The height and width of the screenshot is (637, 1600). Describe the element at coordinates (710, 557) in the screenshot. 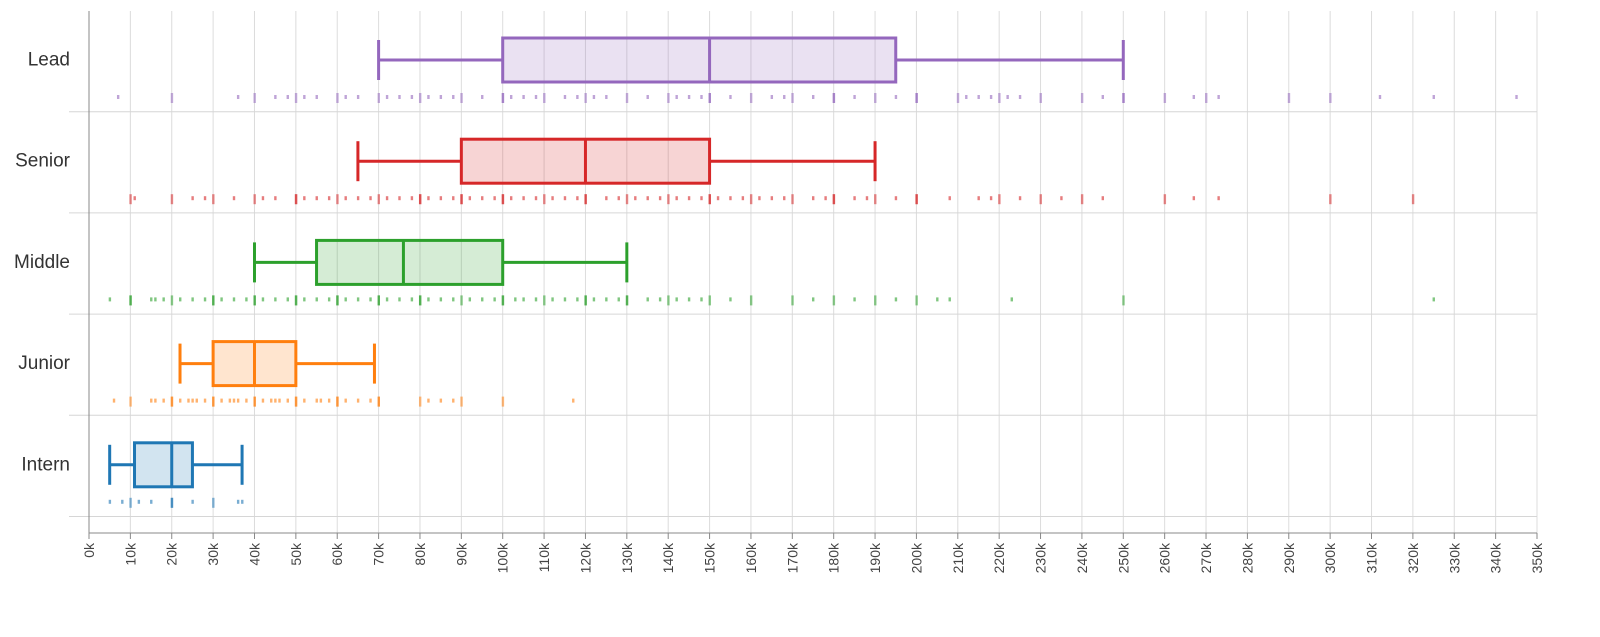

I see `x-tick-label: 150k` at that location.